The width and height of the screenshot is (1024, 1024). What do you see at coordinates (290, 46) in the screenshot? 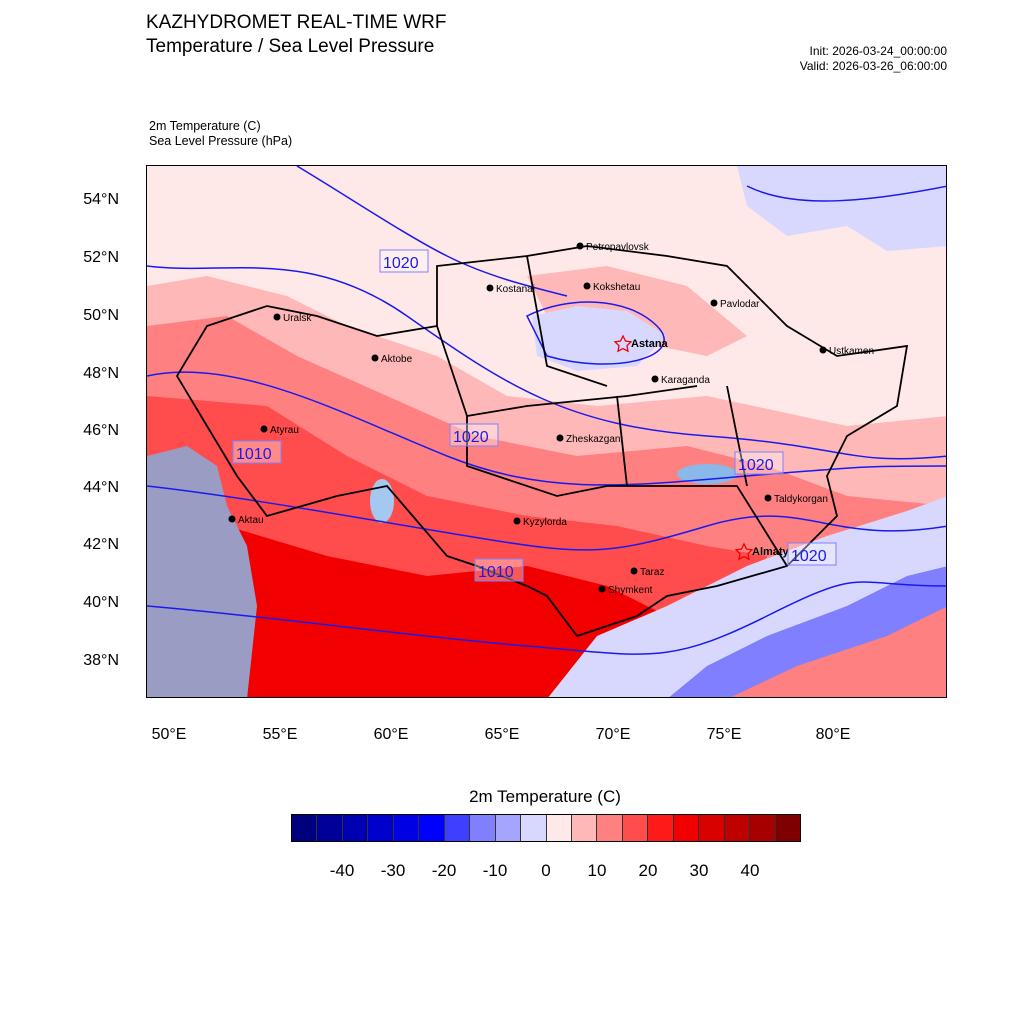
I see `map-title-line2: Temperature / Sea Level Pressure` at bounding box center [290, 46].